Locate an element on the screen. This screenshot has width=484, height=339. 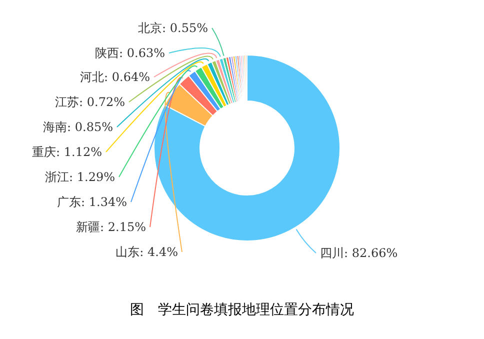
slice-label: 江苏 is located at coordinates (67, 102).